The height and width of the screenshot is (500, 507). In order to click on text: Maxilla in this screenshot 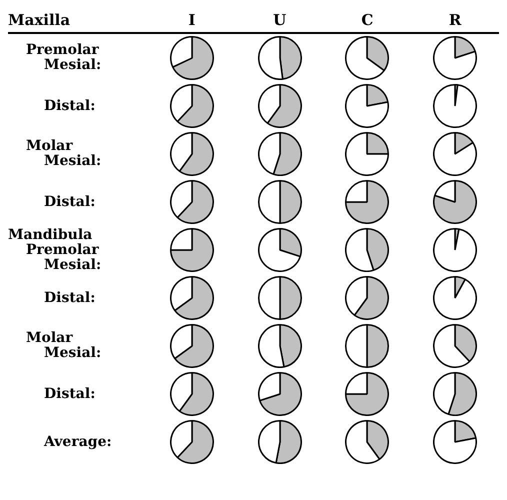, I will do `click(40, 20)`.